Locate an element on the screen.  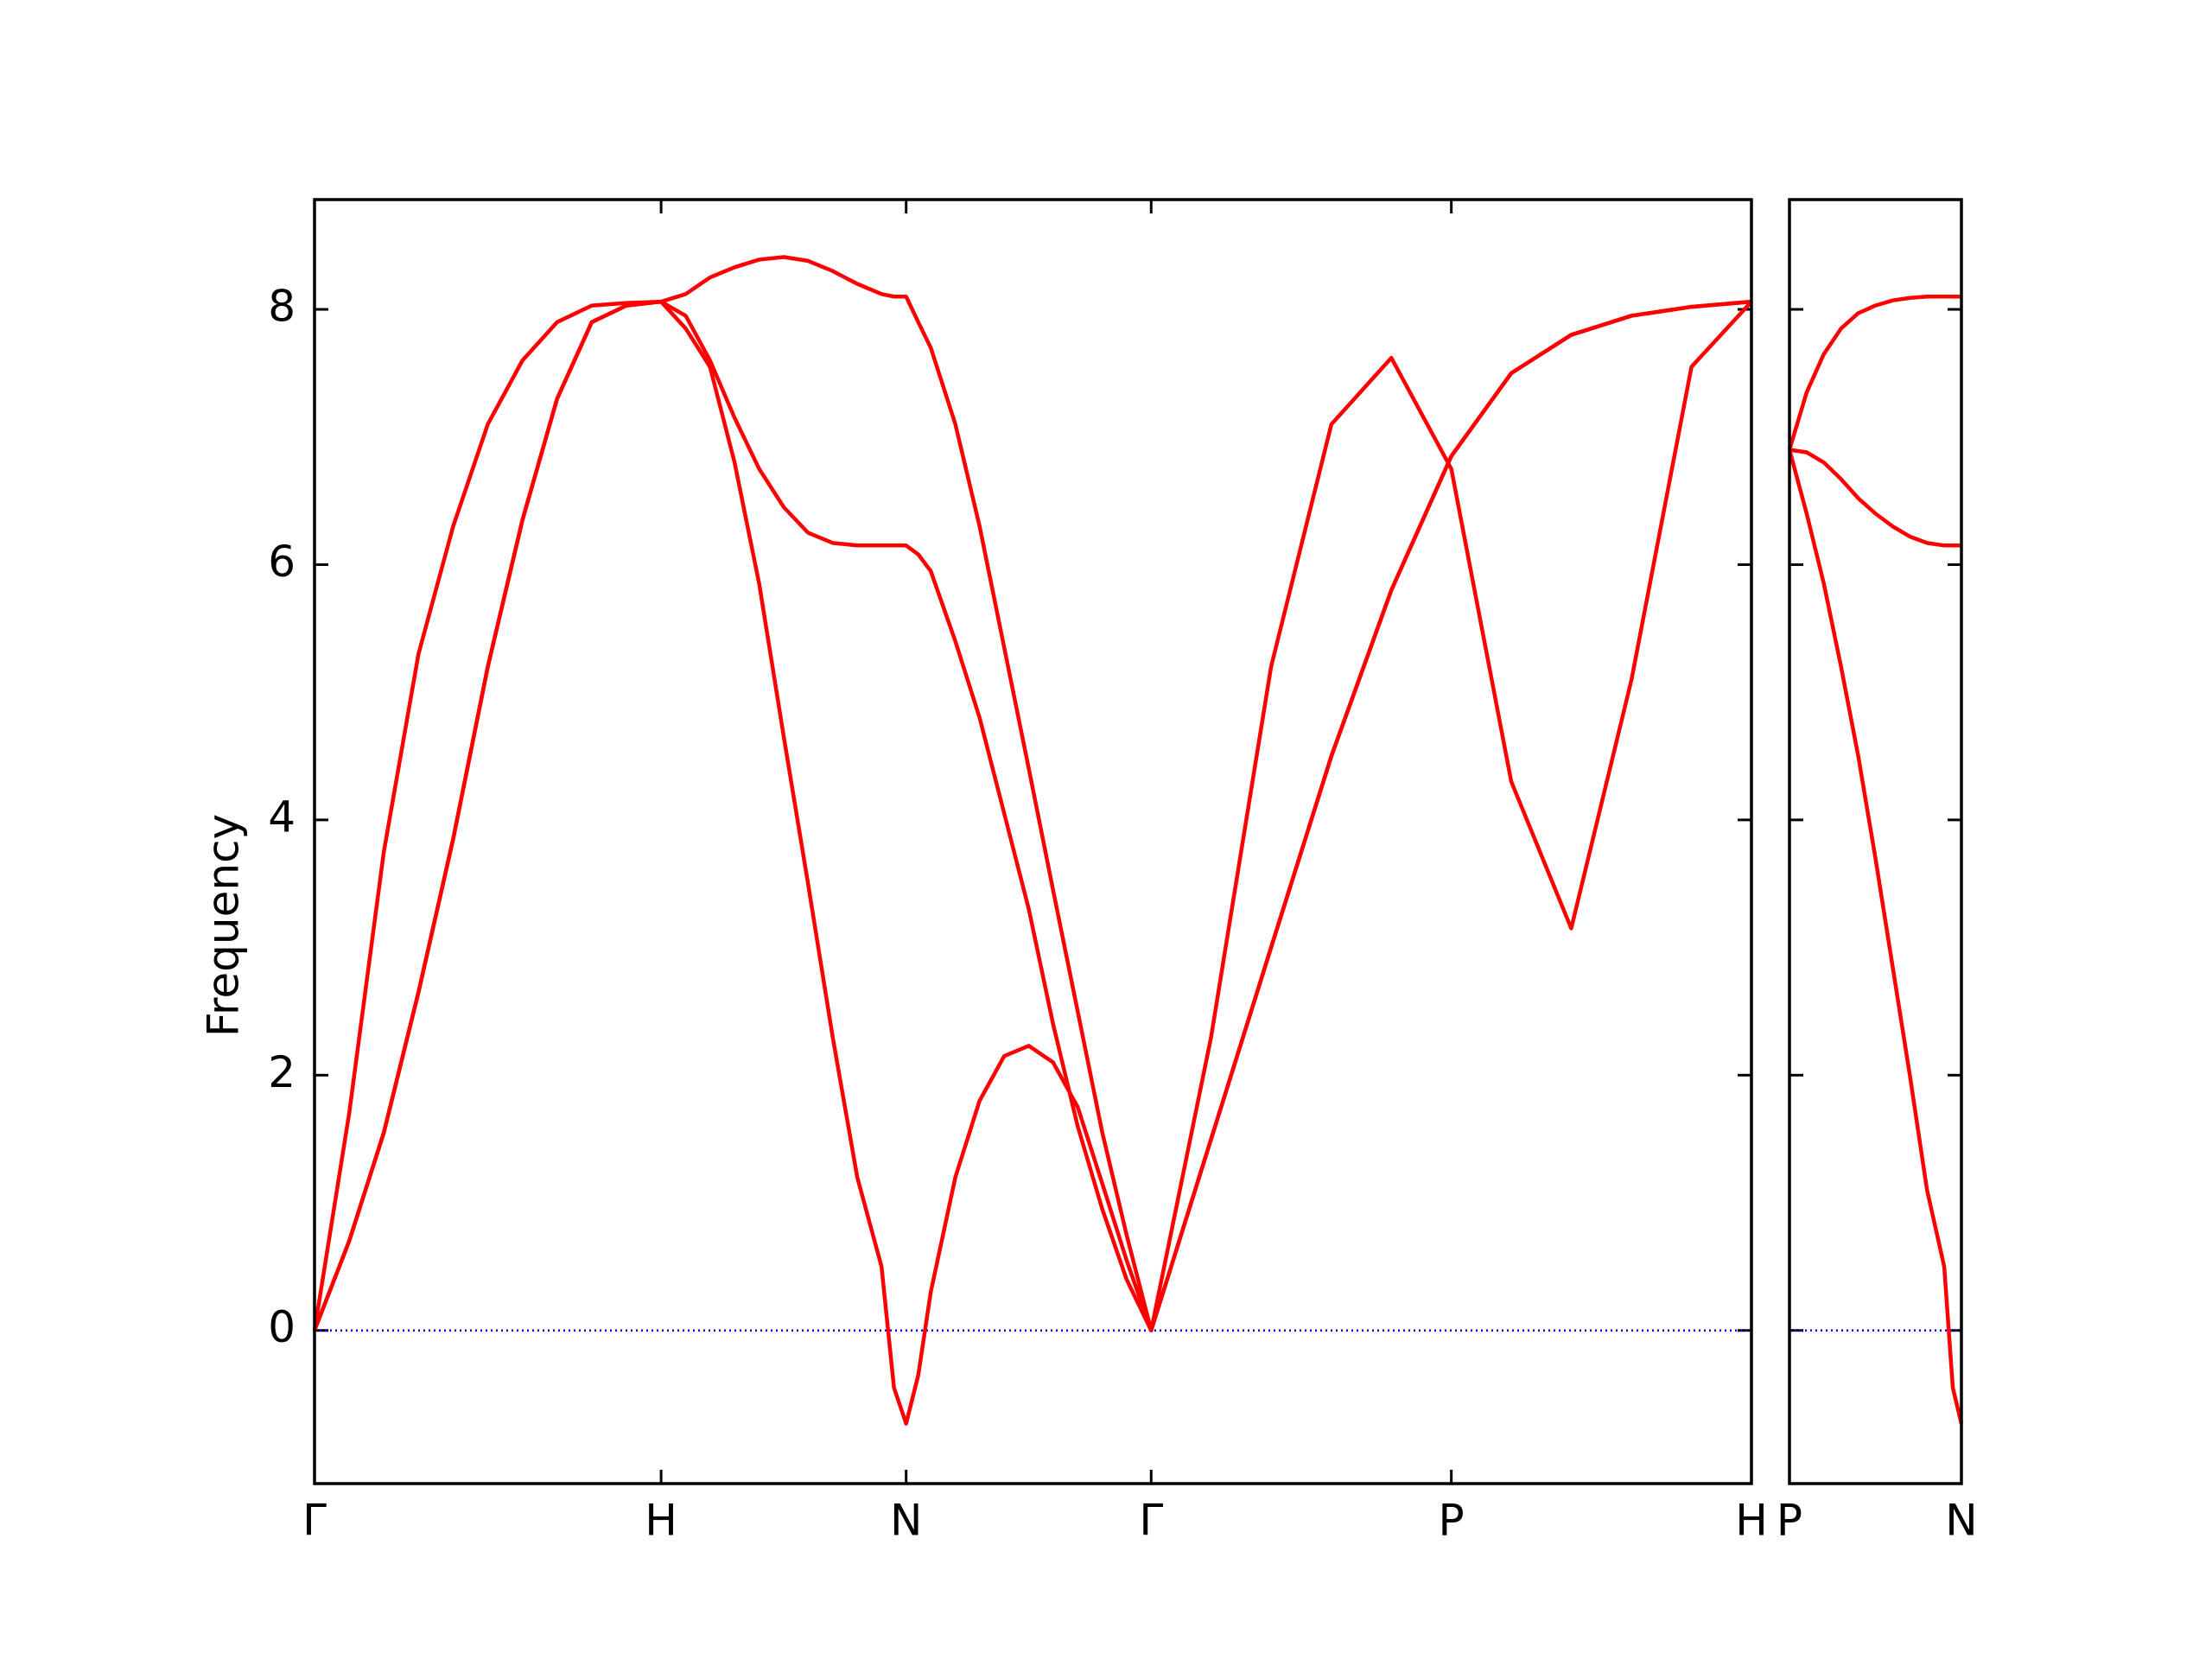
y-tick-label: 0 is located at coordinates (282, 1327).